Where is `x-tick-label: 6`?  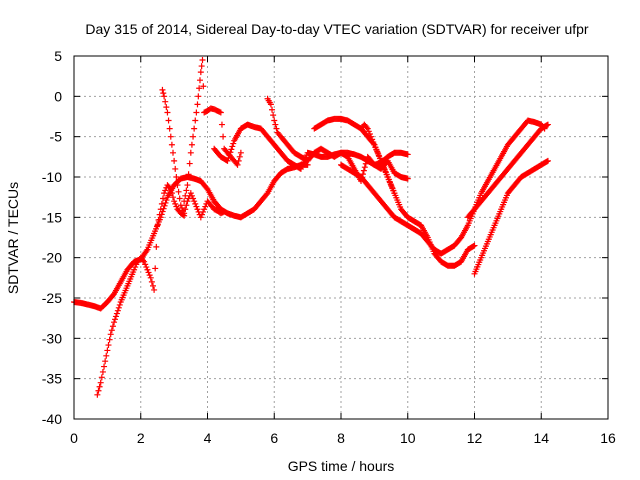
x-tick-label: 6 is located at coordinates (274, 438).